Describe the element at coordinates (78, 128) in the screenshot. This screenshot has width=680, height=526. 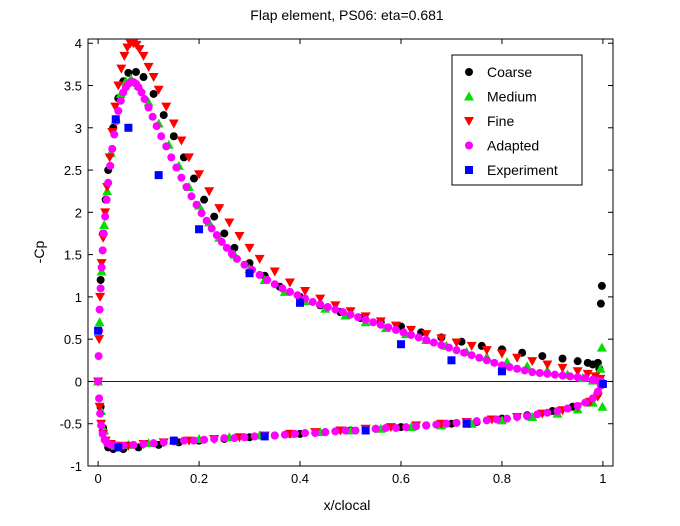
I see `y-tick-label: 3` at that location.